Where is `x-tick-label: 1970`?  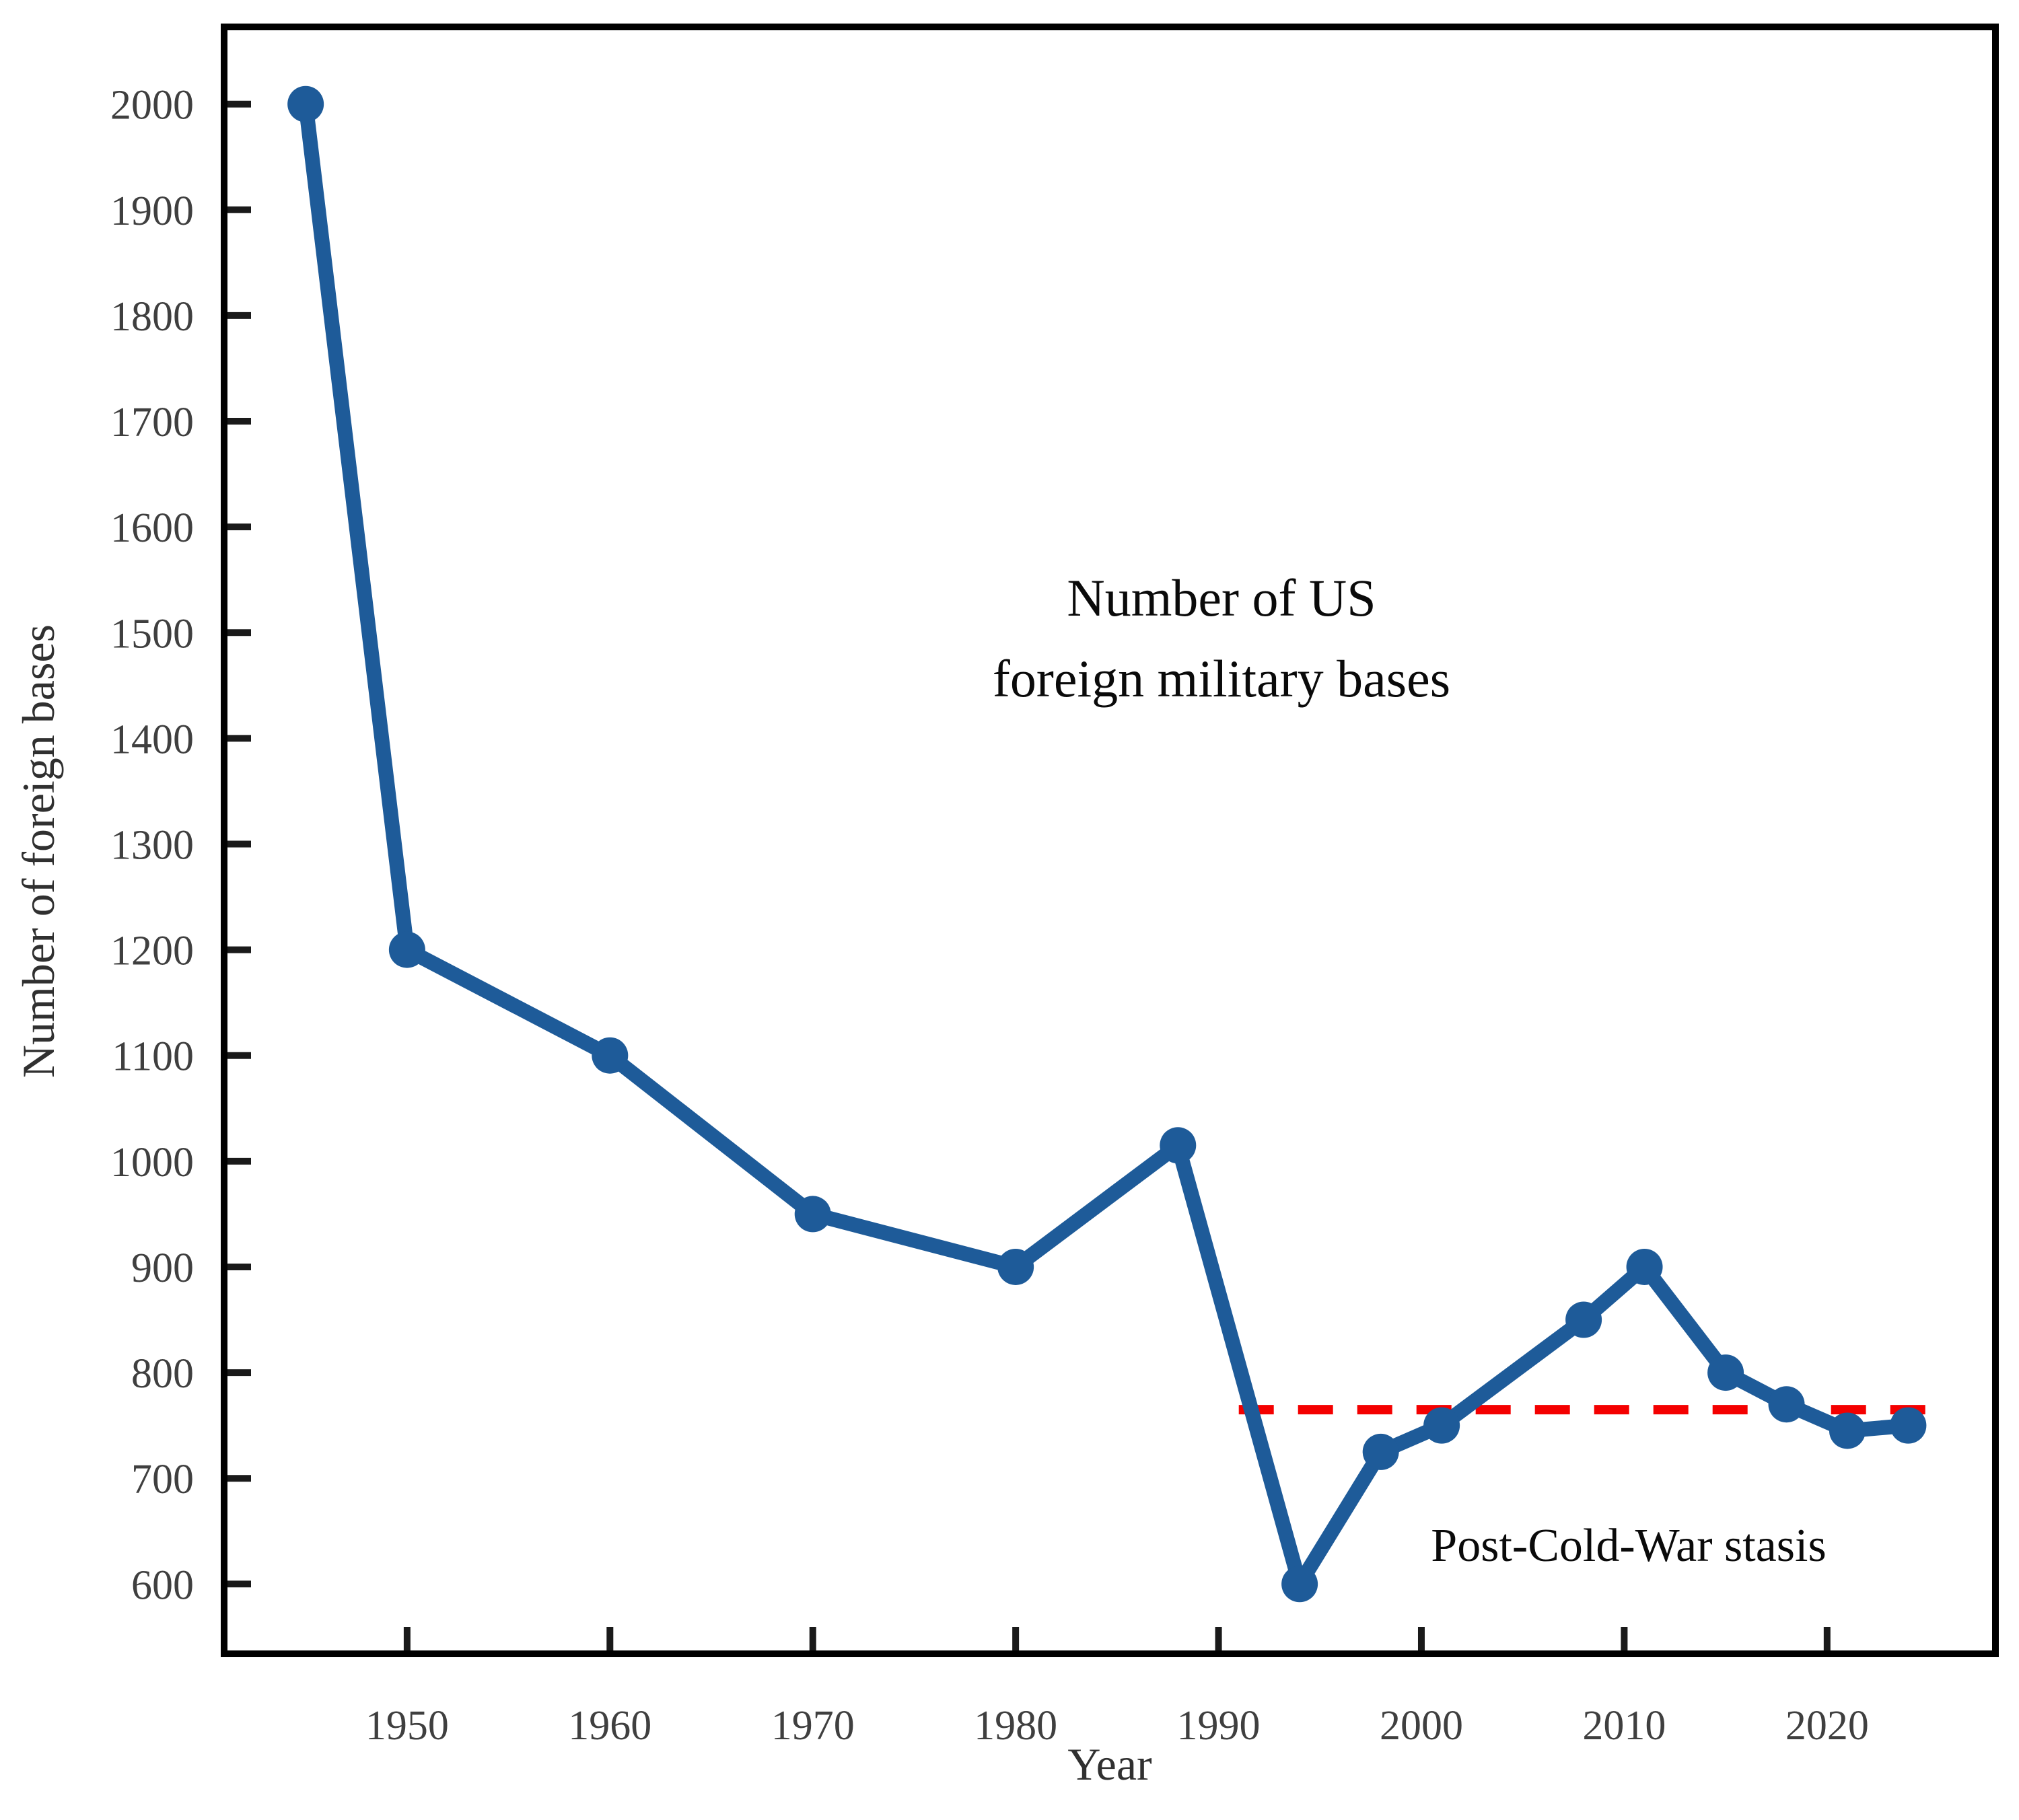
x-tick-label: 1970 is located at coordinates (813, 1726).